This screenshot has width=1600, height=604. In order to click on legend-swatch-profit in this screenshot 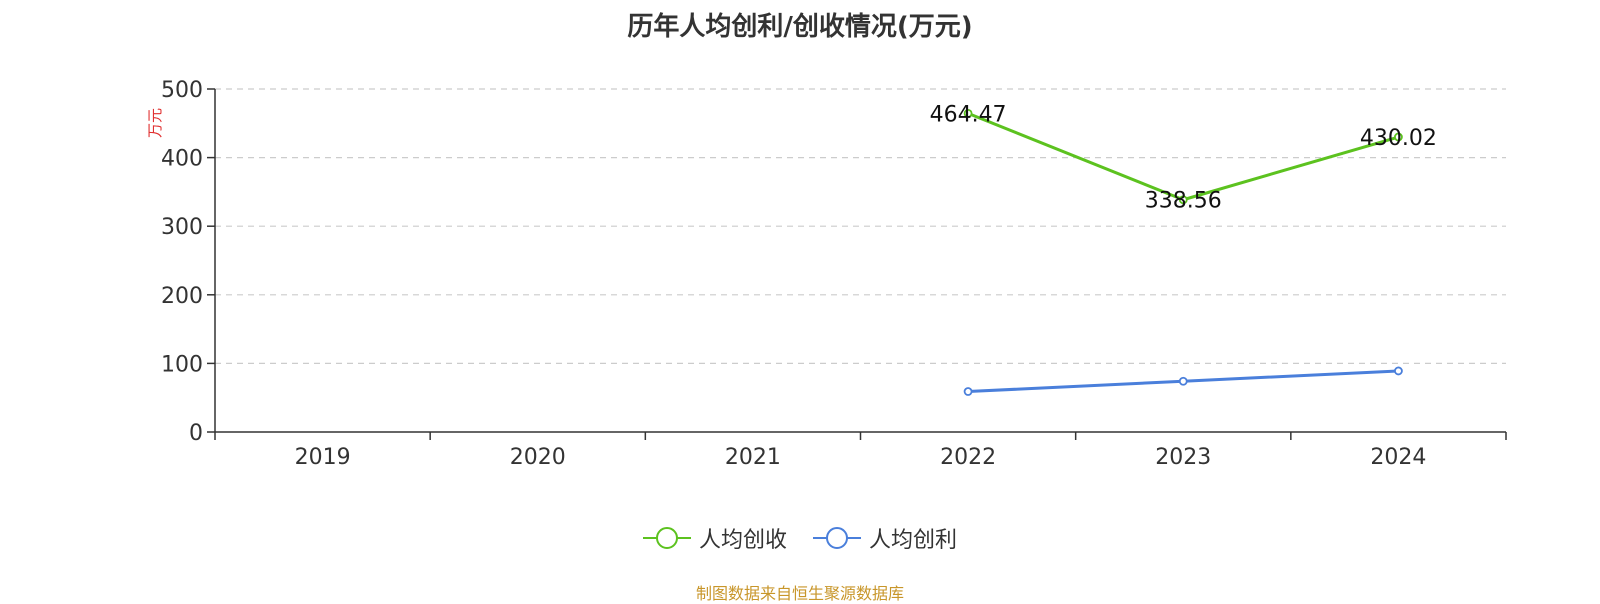, I will do `click(837, 538)`.